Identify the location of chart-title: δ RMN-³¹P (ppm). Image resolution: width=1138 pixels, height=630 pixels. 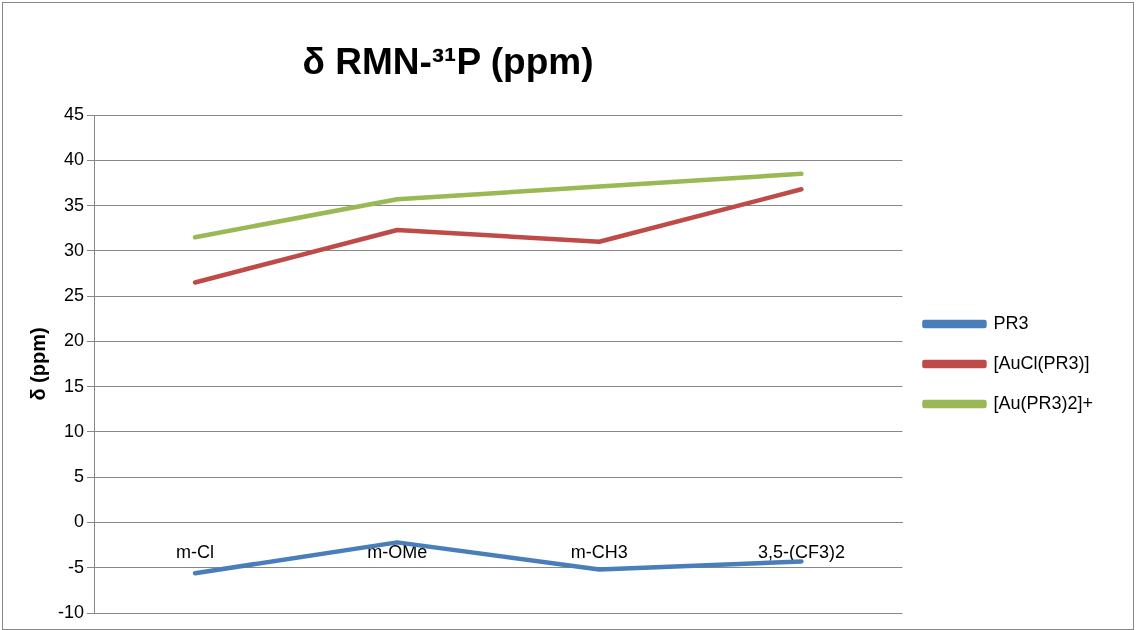
(448, 62).